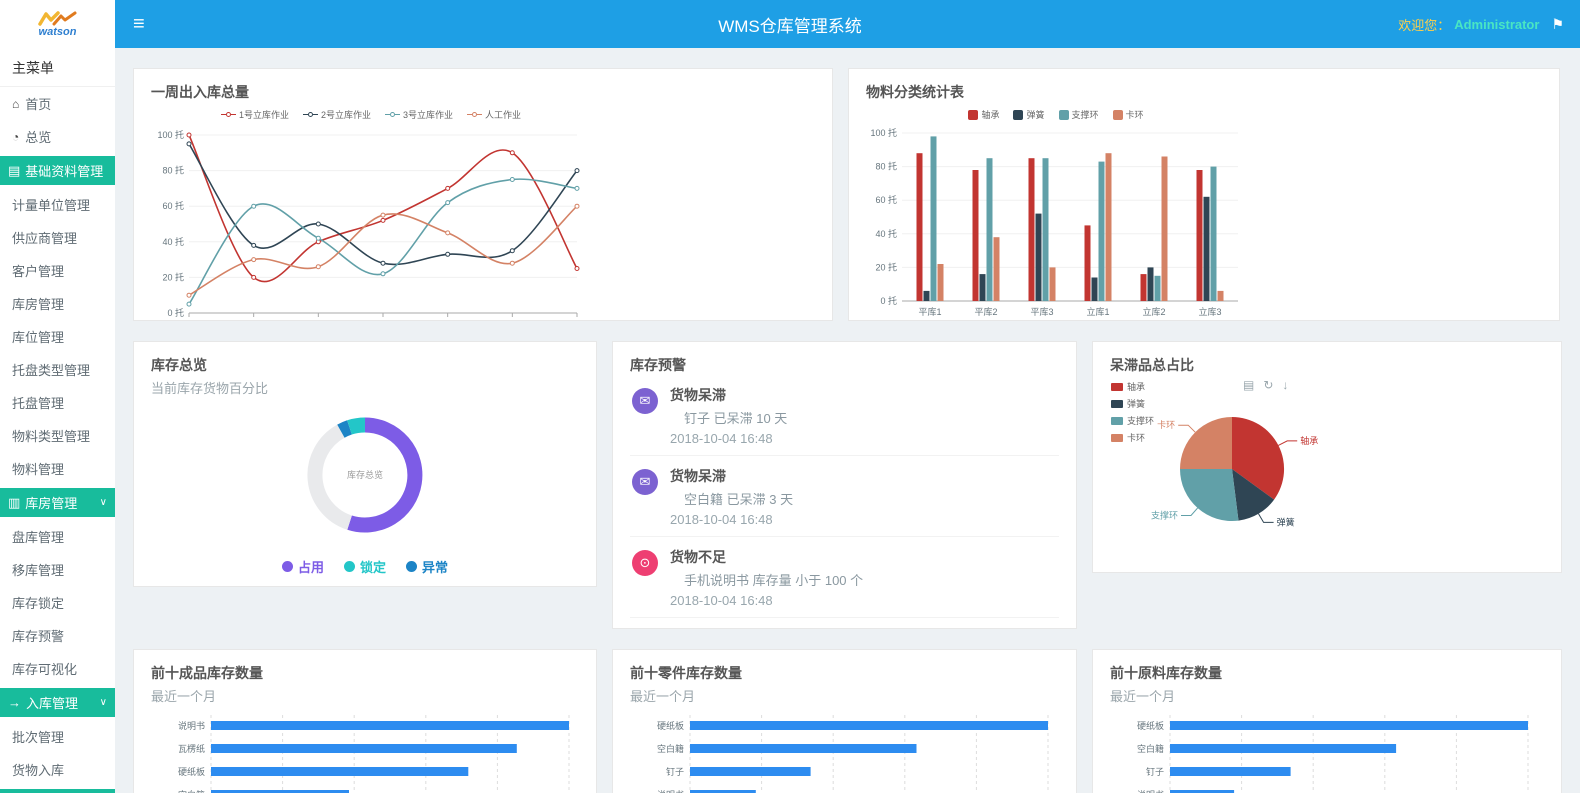  I want to click on sidebar-item-inbound-group: → 入库管理 ∨, so click(57, 702).